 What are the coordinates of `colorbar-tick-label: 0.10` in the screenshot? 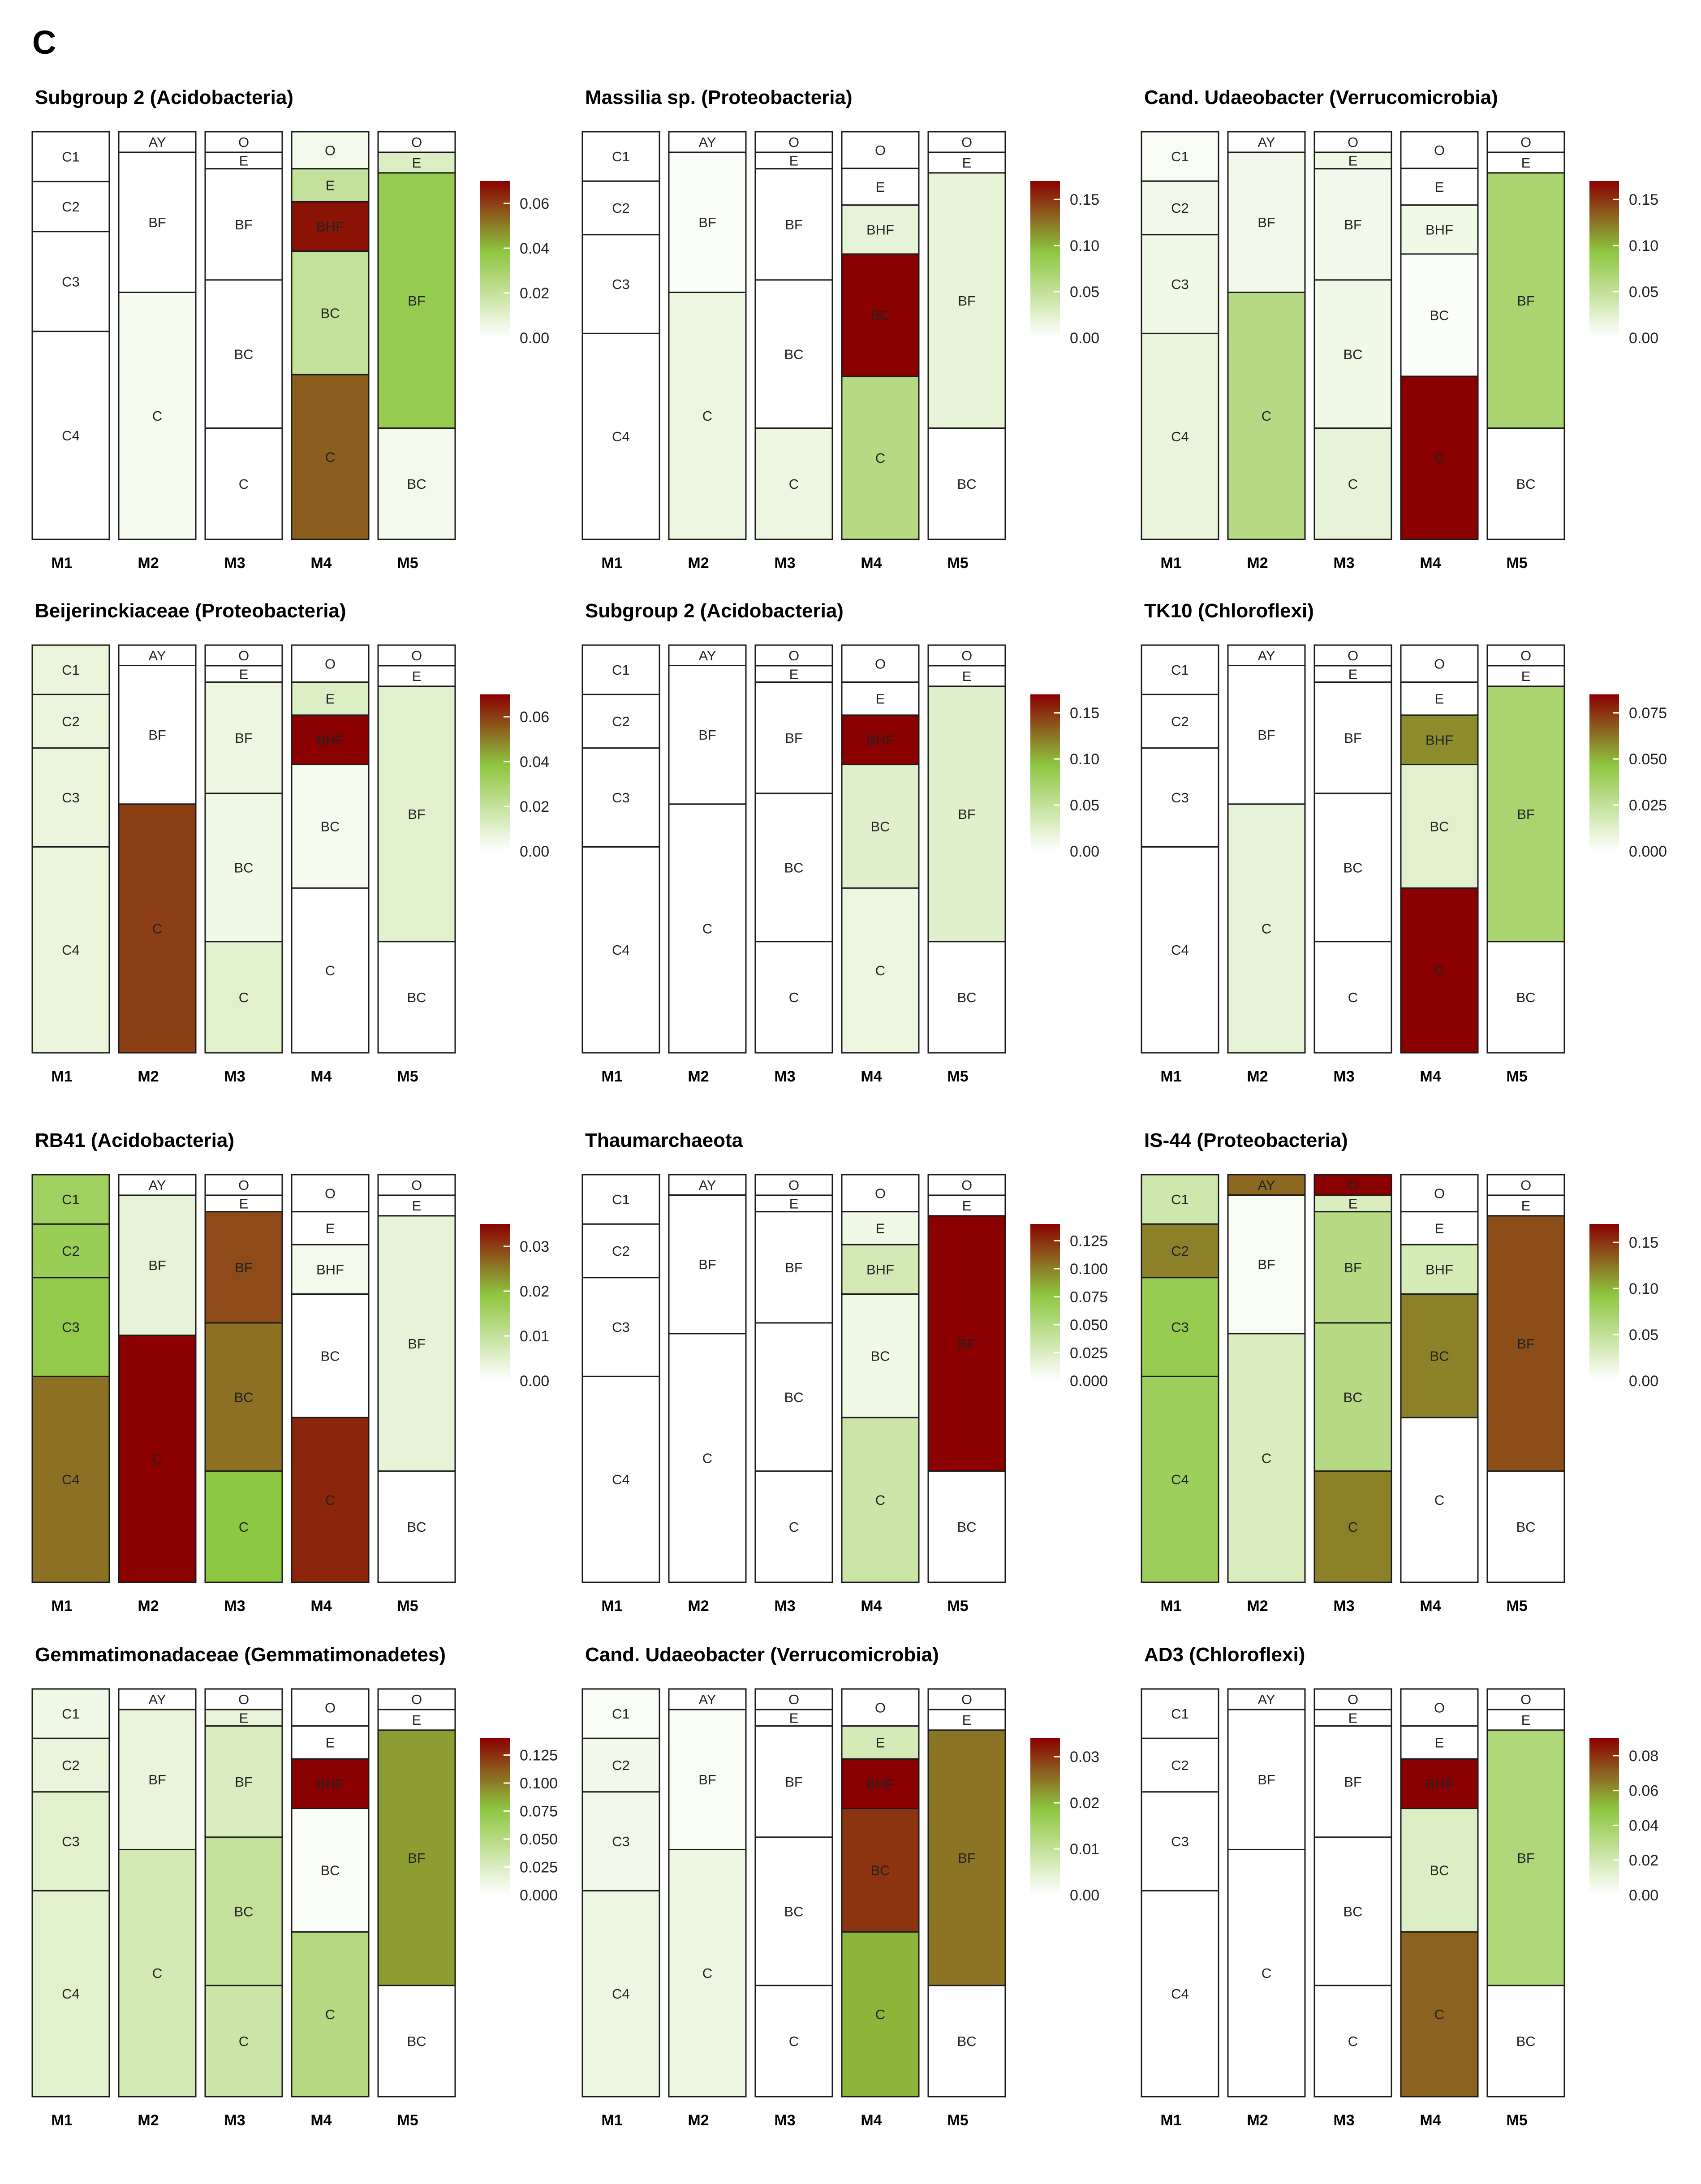 It's located at (1084, 759).